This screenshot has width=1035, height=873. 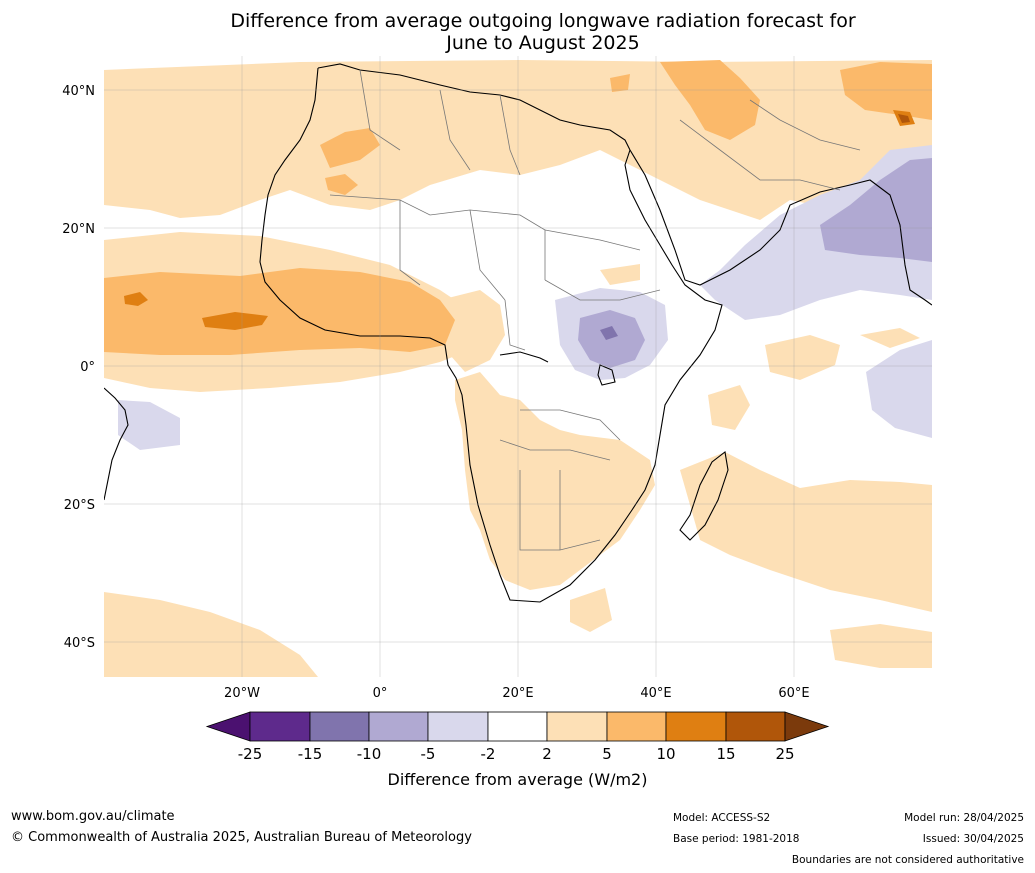 What do you see at coordinates (488, 754) in the screenshot?
I see `colorbar-tick: -2` at bounding box center [488, 754].